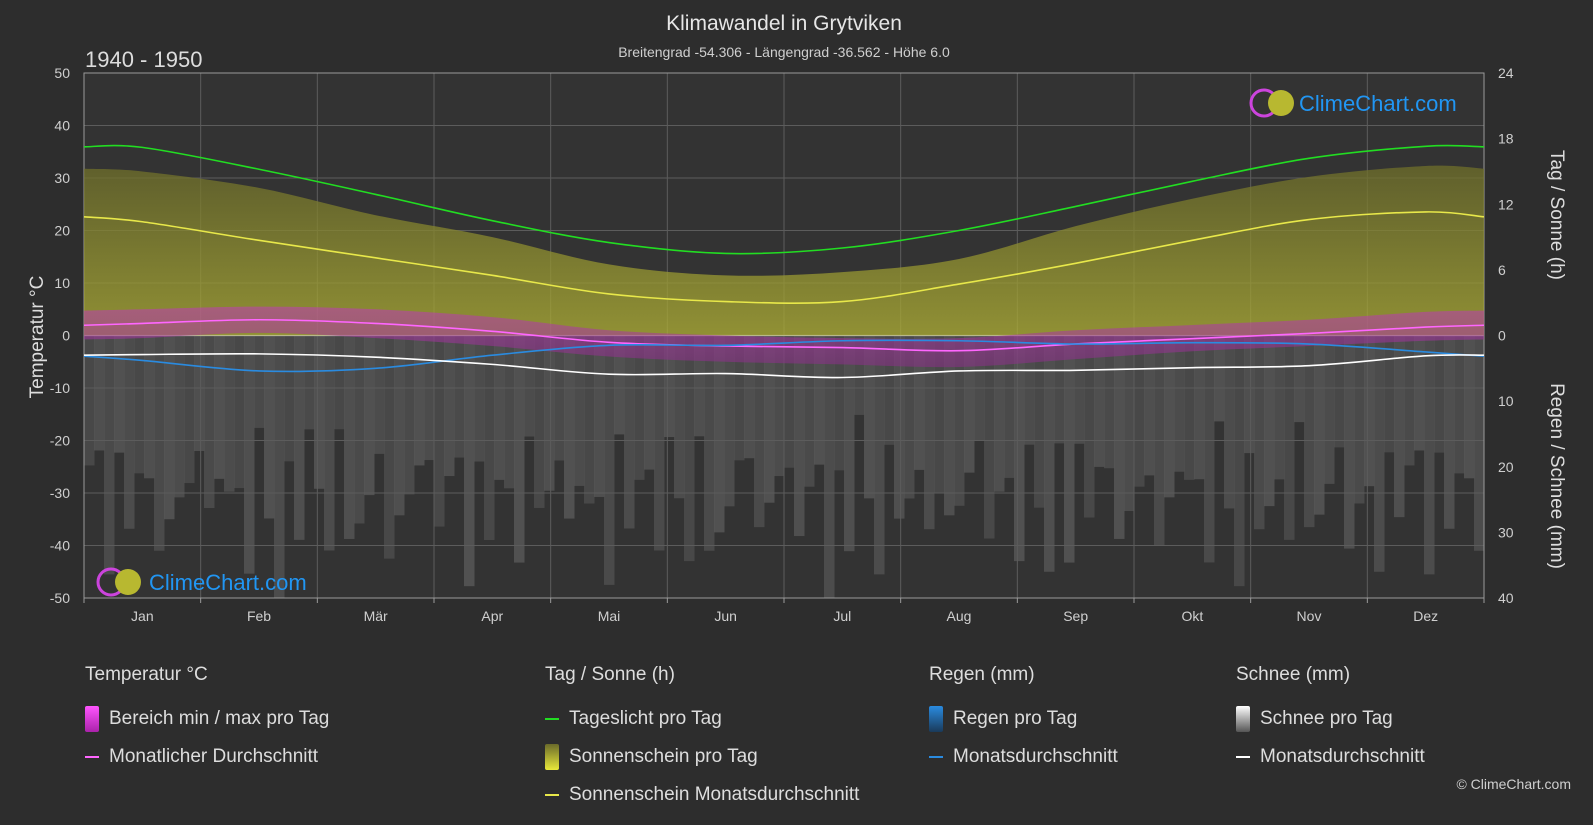  I want to click on rain-swatch, so click(936, 719).